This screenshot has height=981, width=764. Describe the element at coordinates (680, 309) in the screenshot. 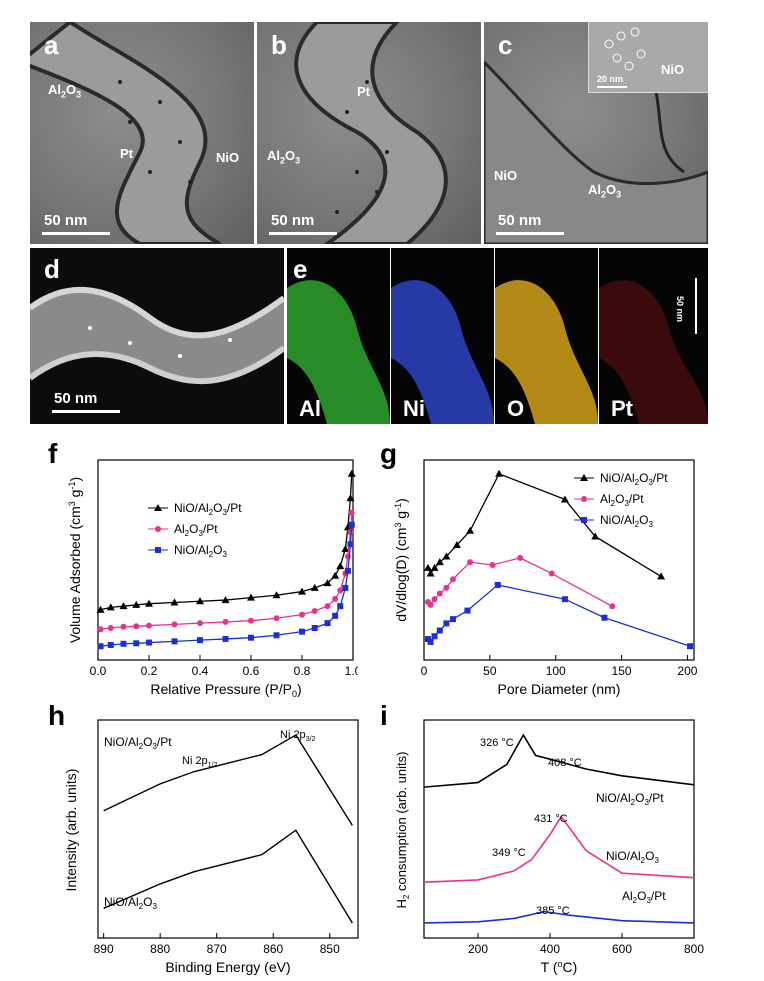

I see `scale-text-e: 50 nm` at that location.